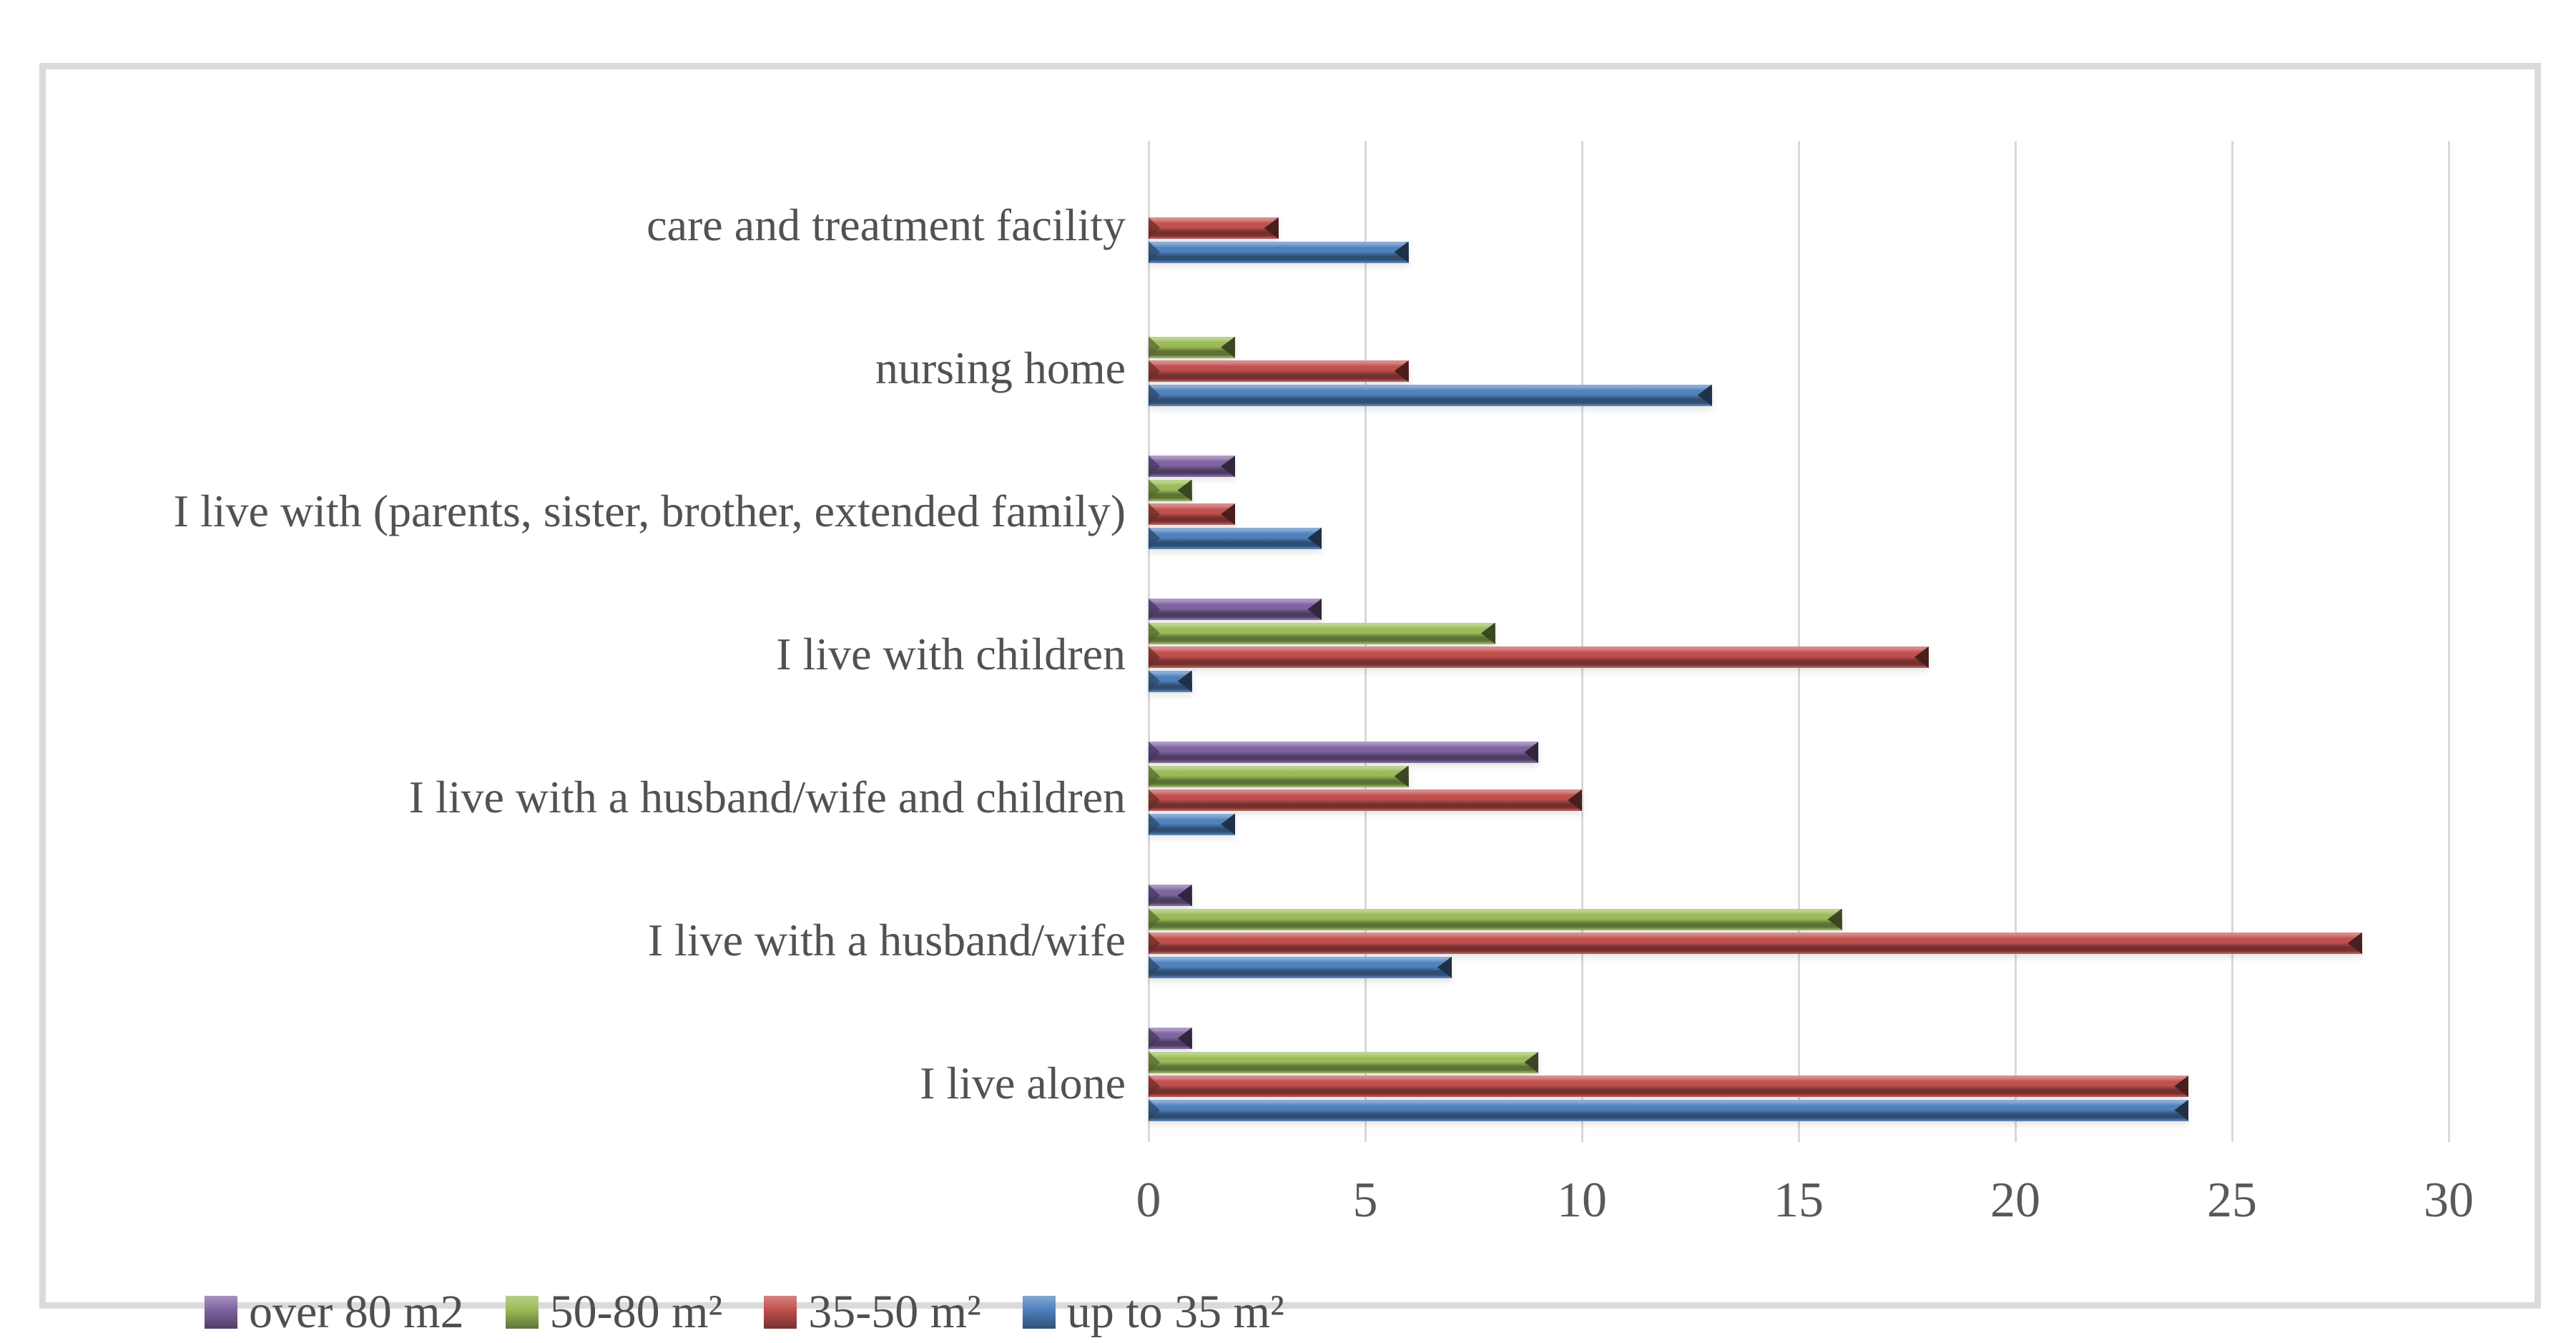  What do you see at coordinates (1582, 1200) in the screenshot?
I see `x-tick-label: 10` at bounding box center [1582, 1200].